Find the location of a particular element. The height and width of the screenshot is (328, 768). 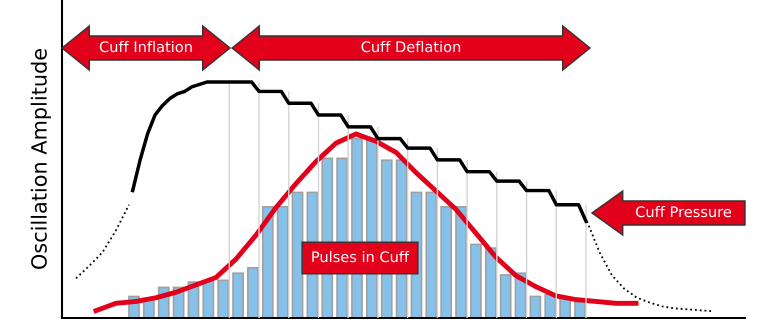

y-axis-title: Oscillation Amplitude is located at coordinates (40, 159).